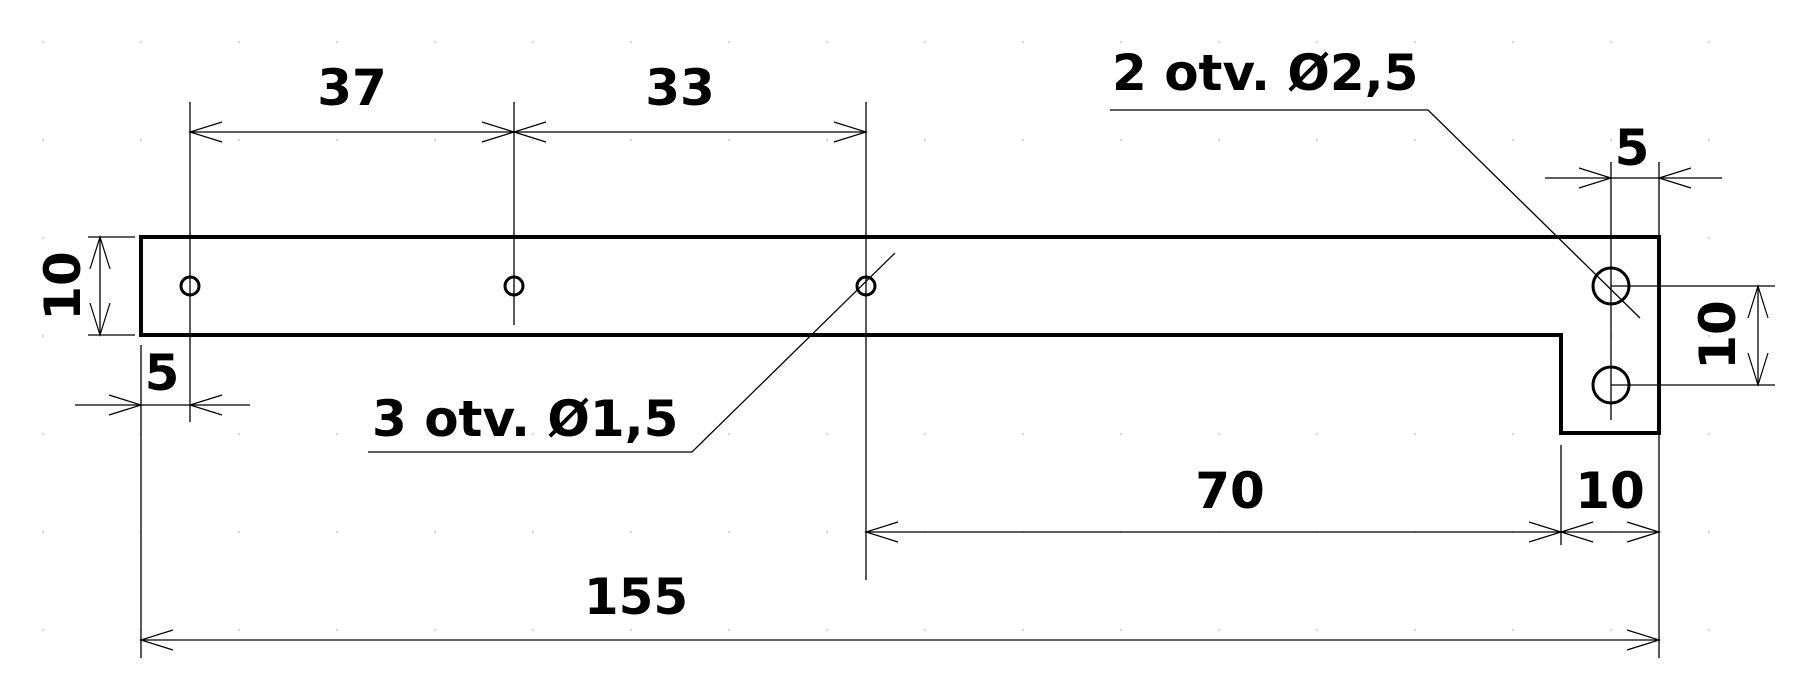  Describe the element at coordinates (1230, 491) in the screenshot. I see `dim-70-label: 70` at that location.